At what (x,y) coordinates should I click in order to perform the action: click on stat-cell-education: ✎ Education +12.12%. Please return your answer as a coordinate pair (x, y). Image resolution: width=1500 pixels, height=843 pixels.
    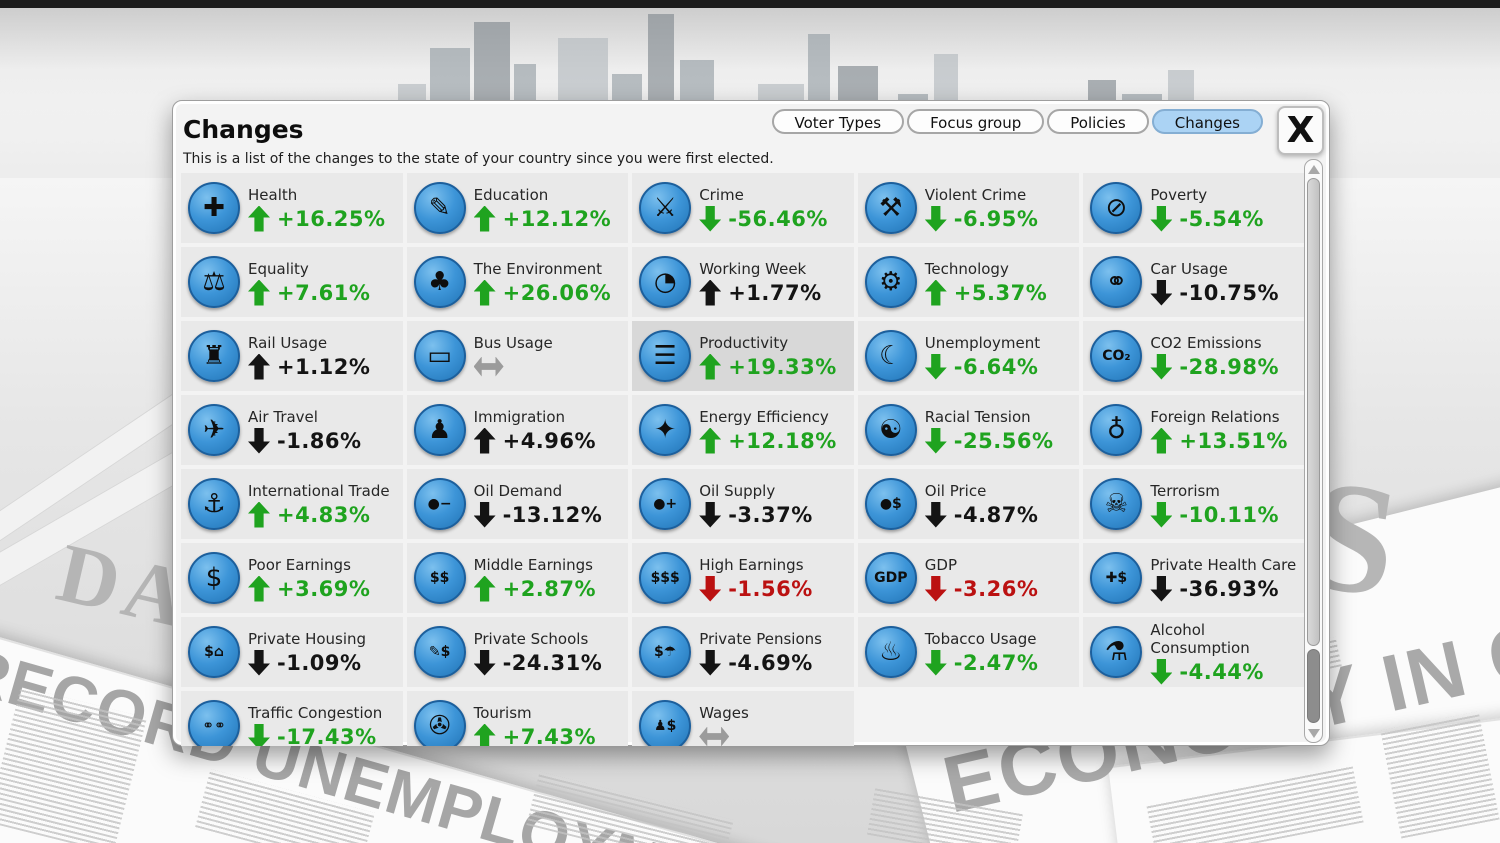
    Looking at the image, I should click on (517, 208).